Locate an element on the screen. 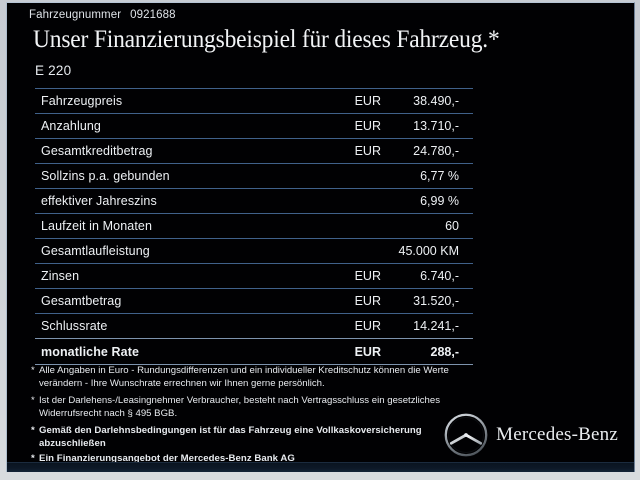  row-label: Laufzeit in Monaten is located at coordinates (97, 226).